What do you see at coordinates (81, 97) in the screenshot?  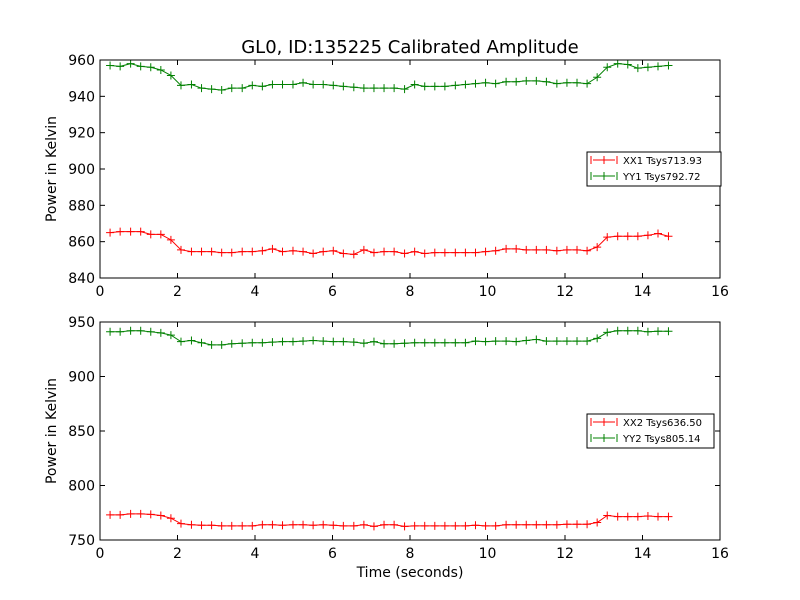 I see `top-y-tick-label: 940` at bounding box center [81, 97].